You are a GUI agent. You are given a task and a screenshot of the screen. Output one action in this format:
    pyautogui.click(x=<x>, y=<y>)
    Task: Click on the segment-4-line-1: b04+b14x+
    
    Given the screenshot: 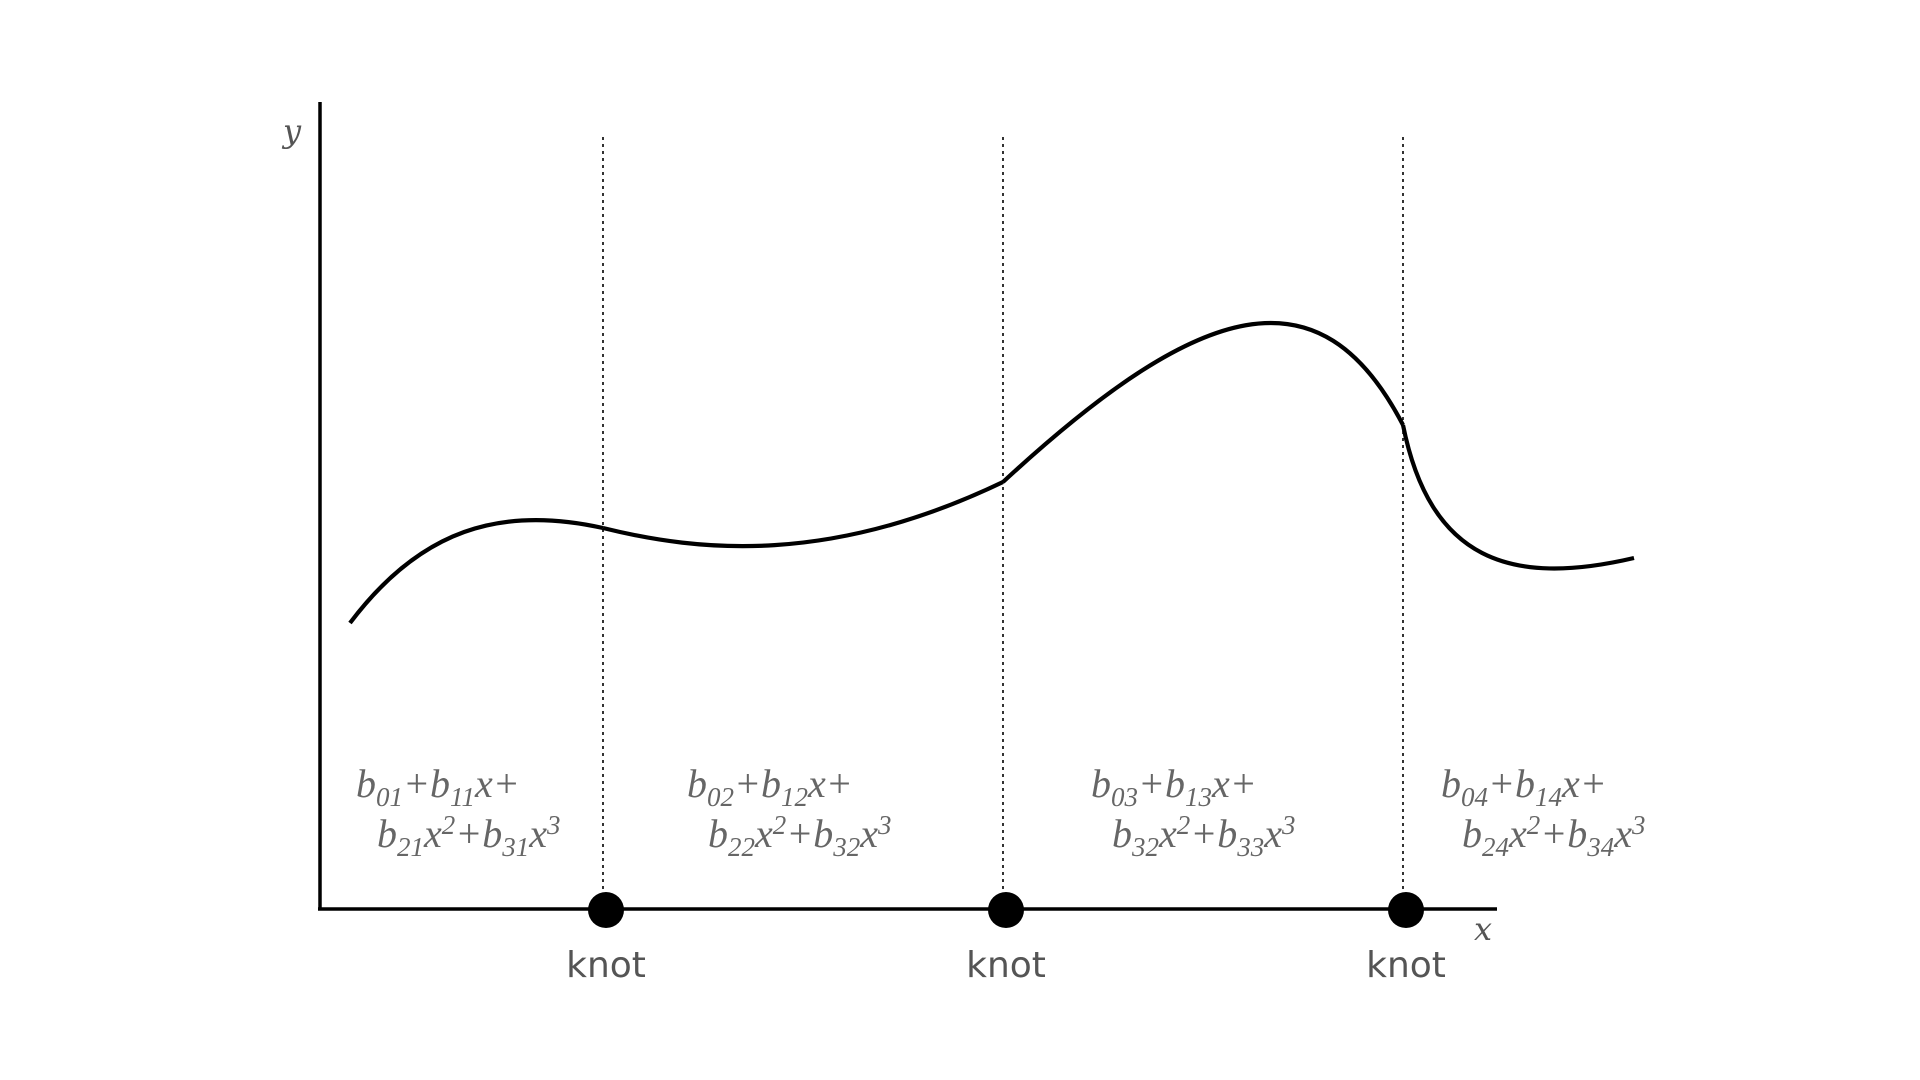 What is the action you would take?
    pyautogui.click(x=1524, y=786)
    